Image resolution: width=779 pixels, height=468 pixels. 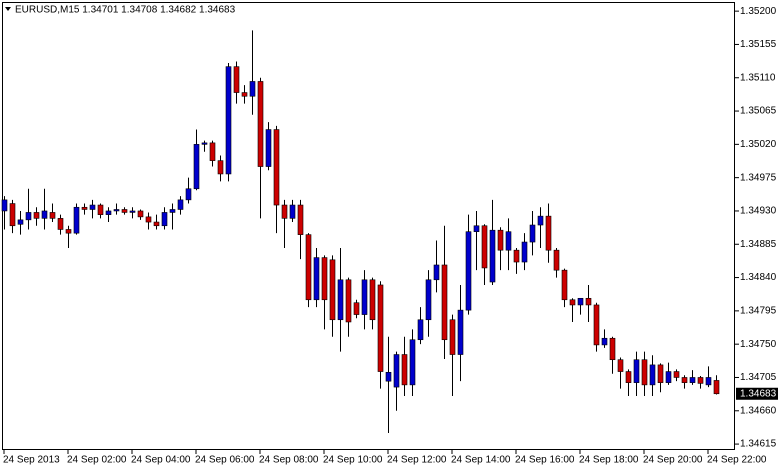 I want to click on y-tick-label: 1.34615, so click(x=758, y=444).